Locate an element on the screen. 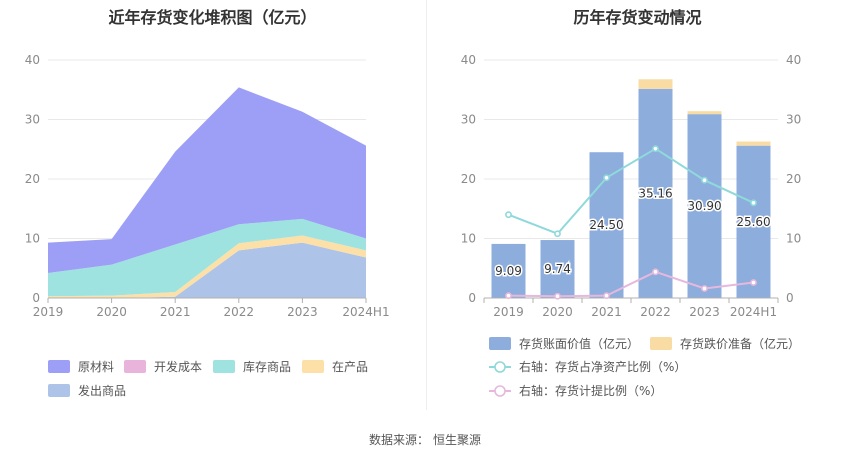 The image size is (850, 459). data-source: 数据来源： 恒生聚源 is located at coordinates (425, 439).